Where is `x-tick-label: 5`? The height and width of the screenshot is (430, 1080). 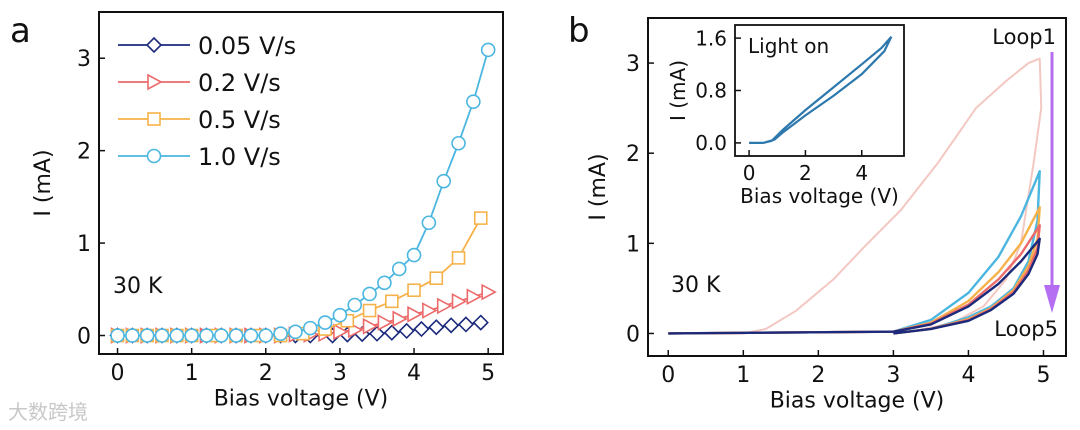 x-tick-label: 5 is located at coordinates (1043, 375).